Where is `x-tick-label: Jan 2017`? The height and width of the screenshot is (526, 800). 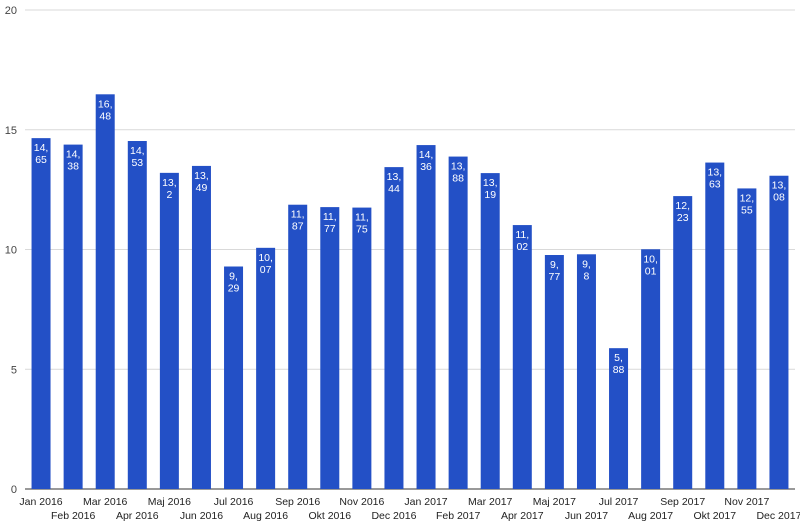 x-tick-label: Jan 2017 is located at coordinates (425, 502).